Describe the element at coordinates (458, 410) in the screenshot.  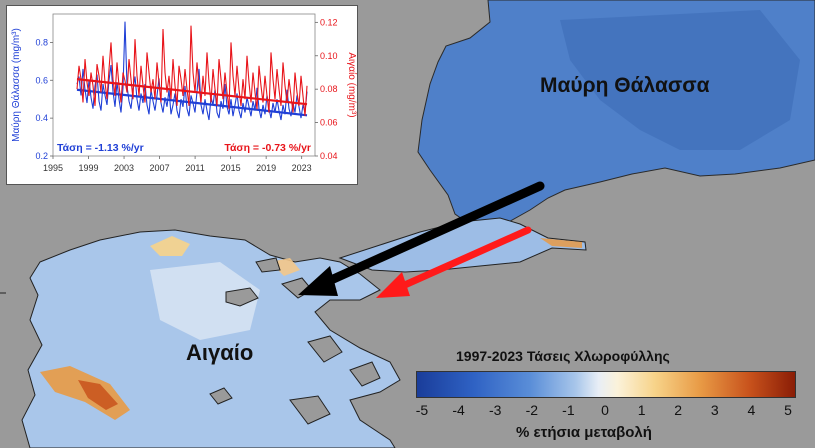
I see `colorbar-tick-label: -4` at that location.